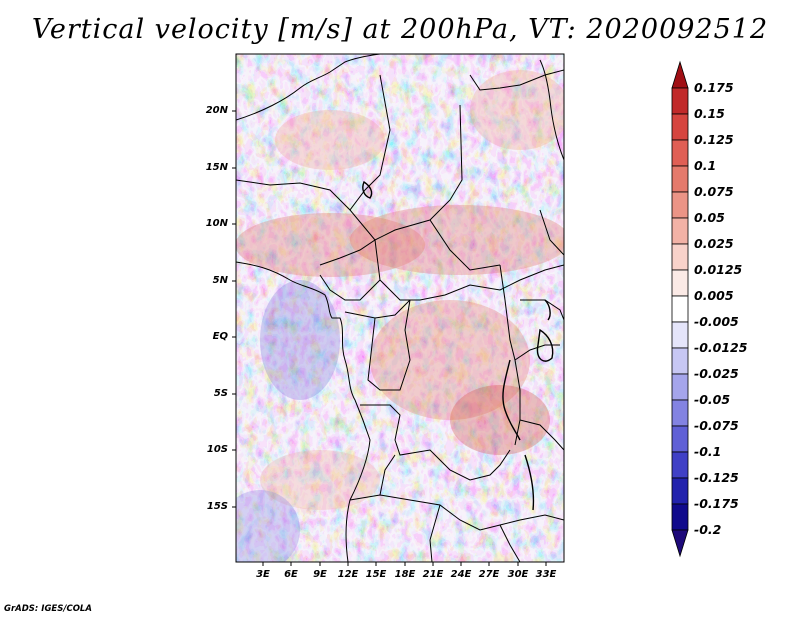  What do you see at coordinates (48, 609) in the screenshot?
I see `grads-credit: GrADS: IGES/COLA` at bounding box center [48, 609].